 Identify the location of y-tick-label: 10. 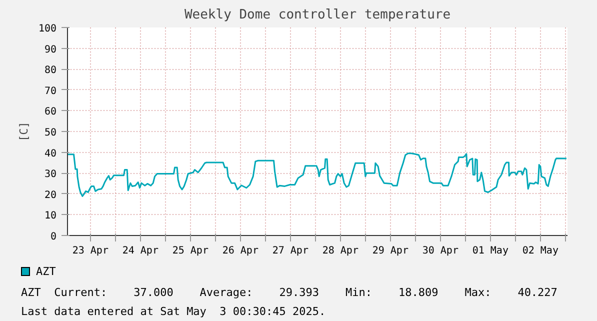
(50, 216).